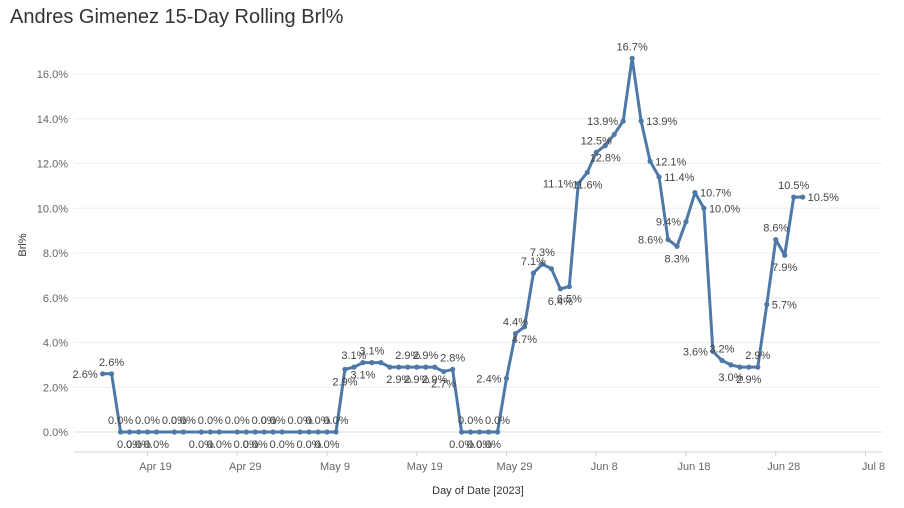 The image size is (904, 508). What do you see at coordinates (784, 305) in the screenshot?
I see `data-label: 5.7%` at bounding box center [784, 305].